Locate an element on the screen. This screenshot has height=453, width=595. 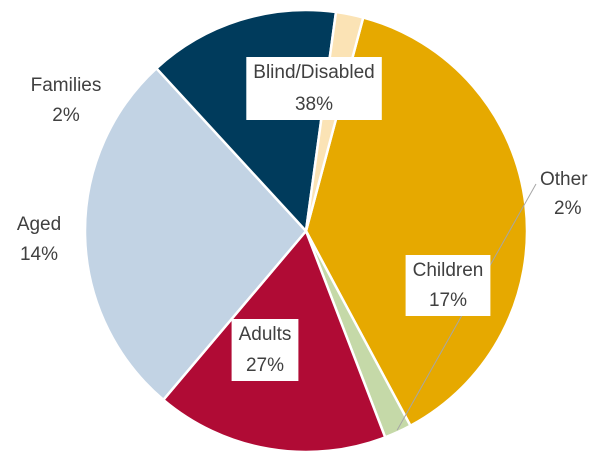
category-label-children: Children is located at coordinates (448, 270).